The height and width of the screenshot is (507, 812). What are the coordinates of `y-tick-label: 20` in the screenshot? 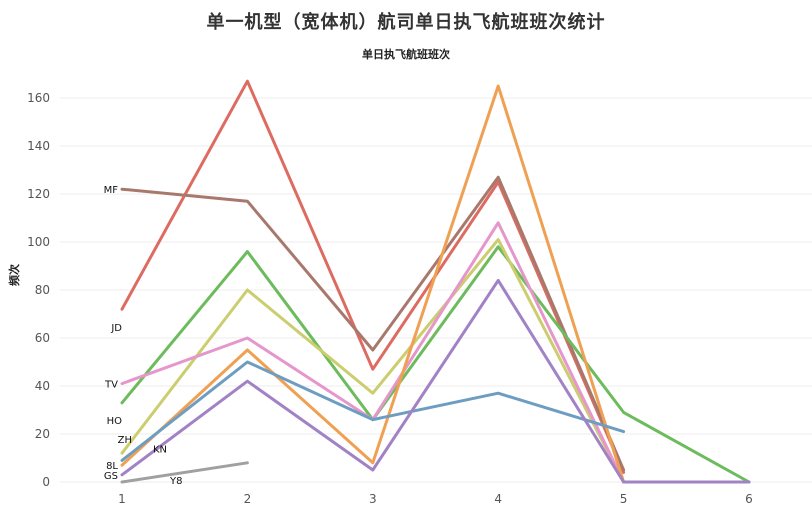 It's located at (42, 434).